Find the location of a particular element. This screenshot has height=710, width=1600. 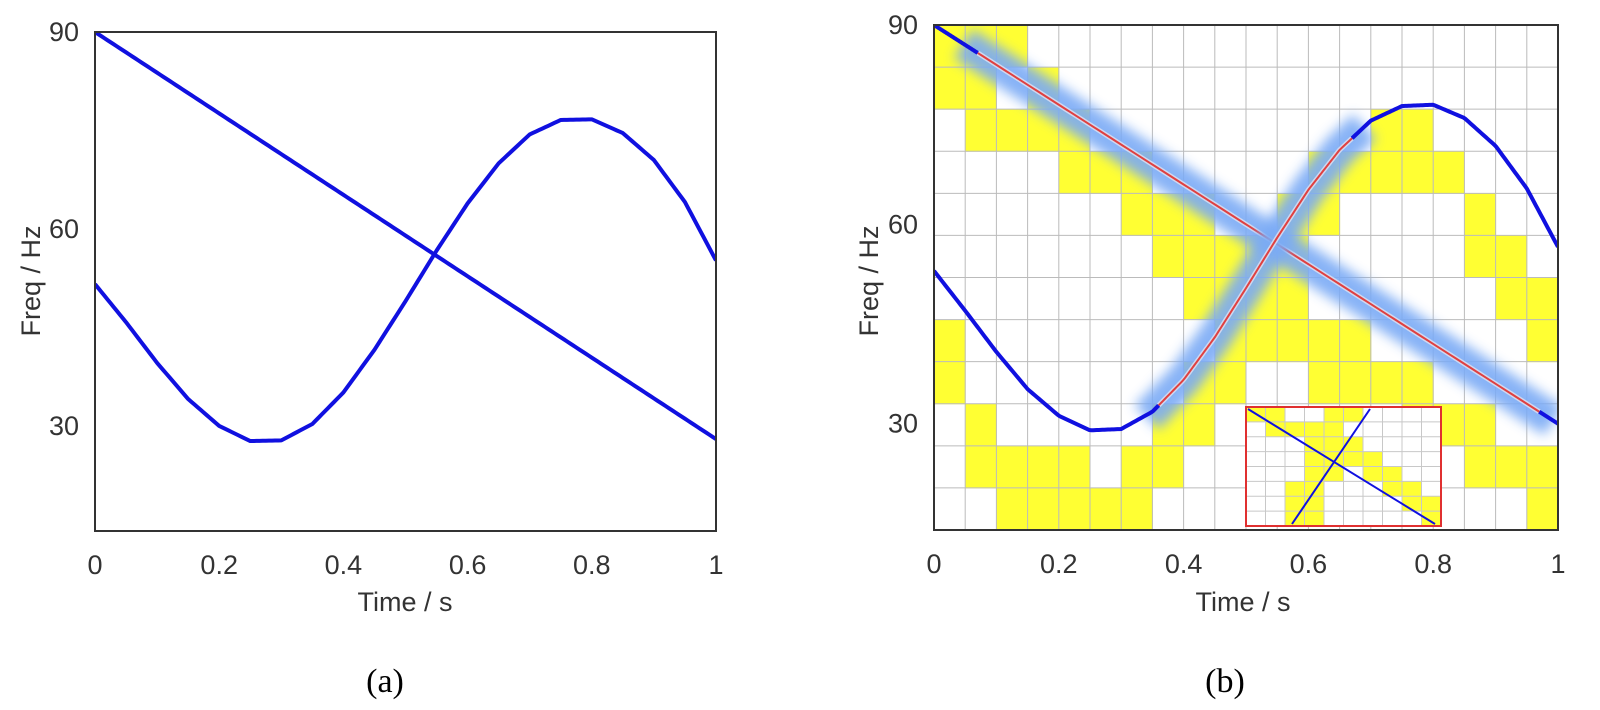

inset-border is located at coordinates (1343, 466).